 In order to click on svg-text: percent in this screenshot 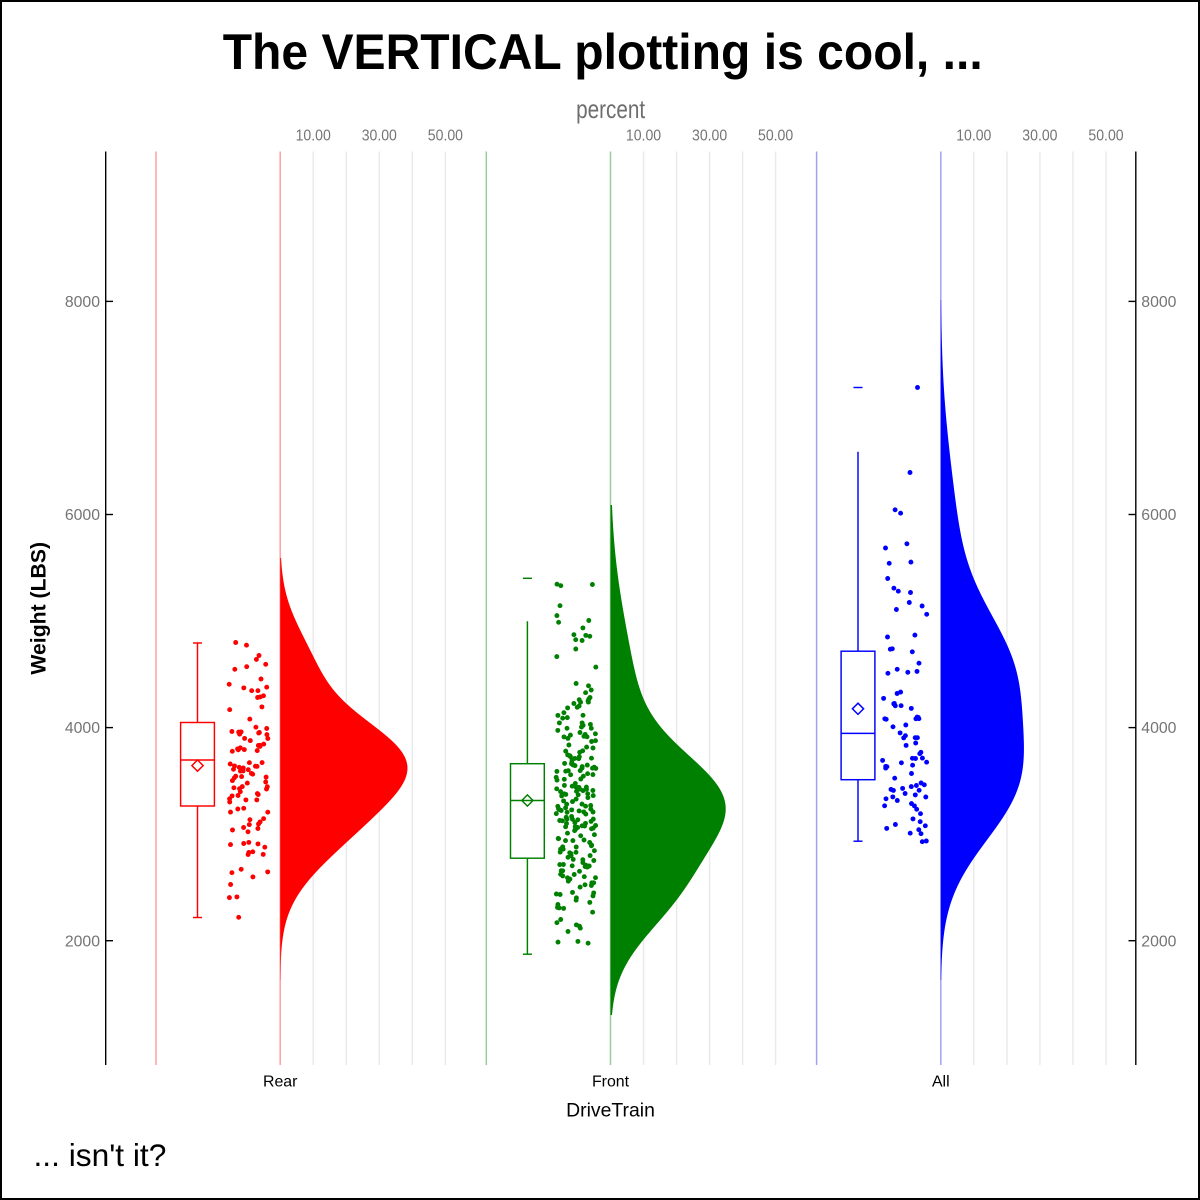, I will do `click(611, 109)`.